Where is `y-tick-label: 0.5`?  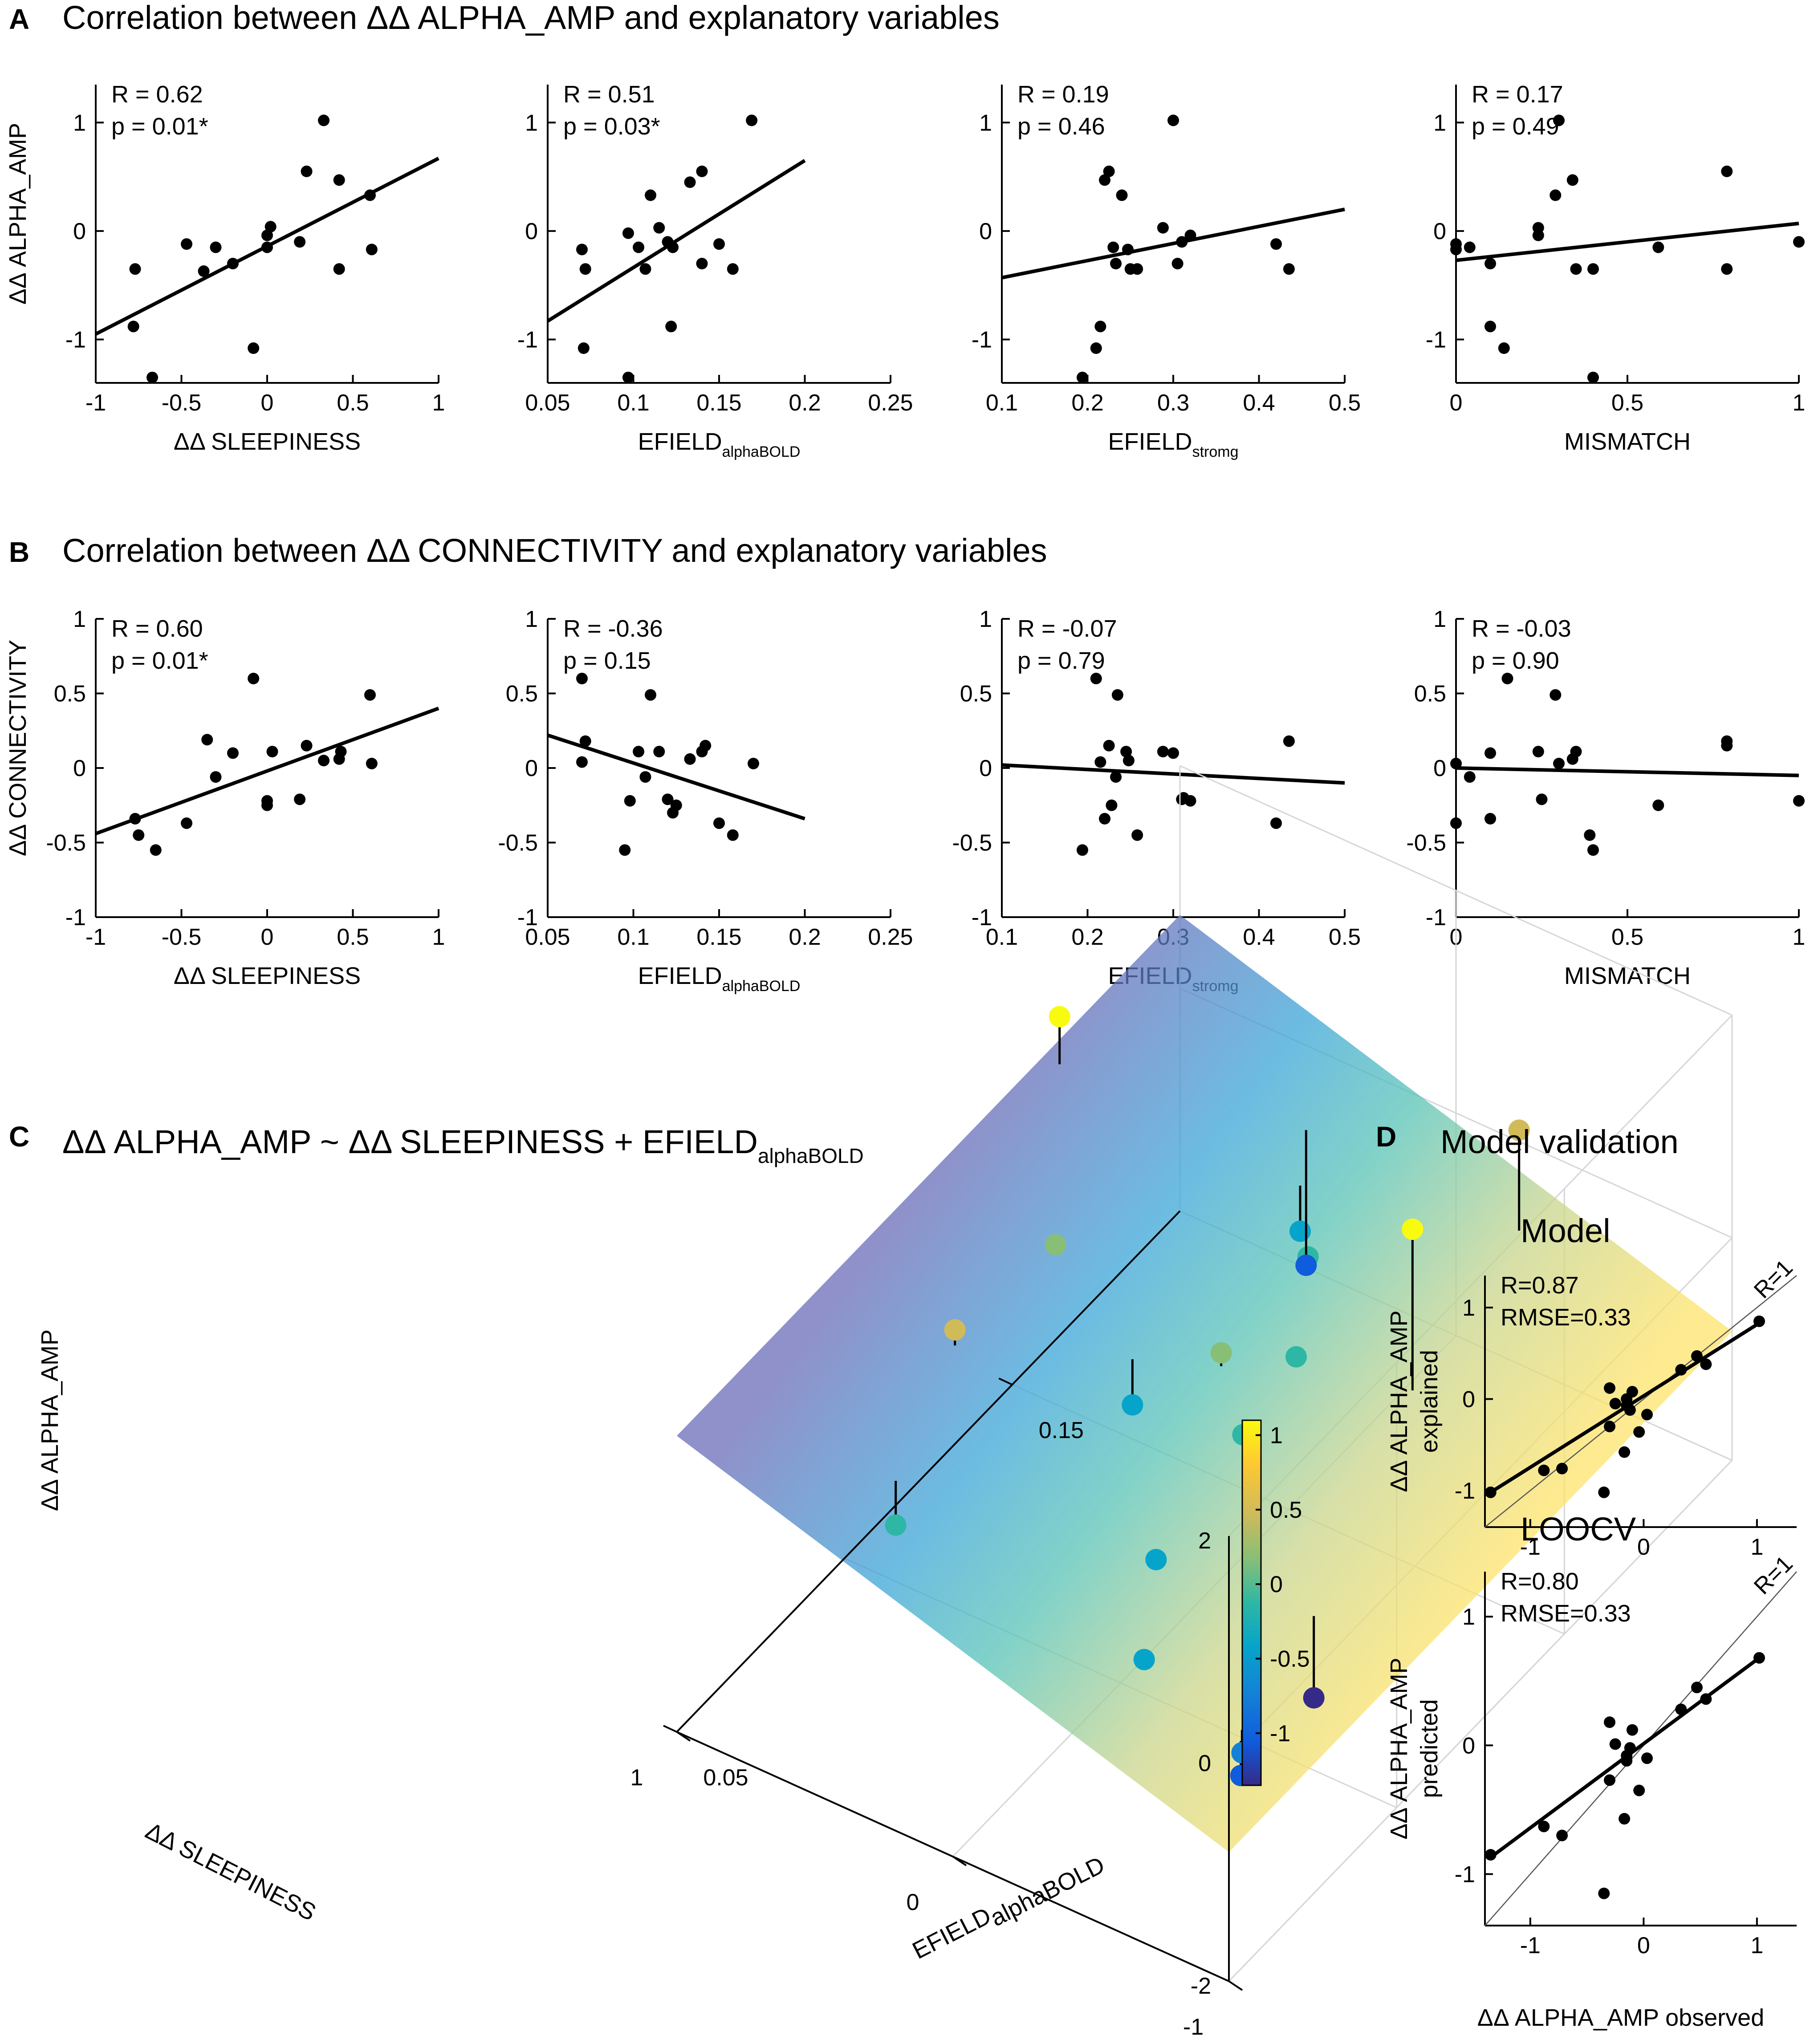
y-tick-label: 0.5 is located at coordinates (70, 694).